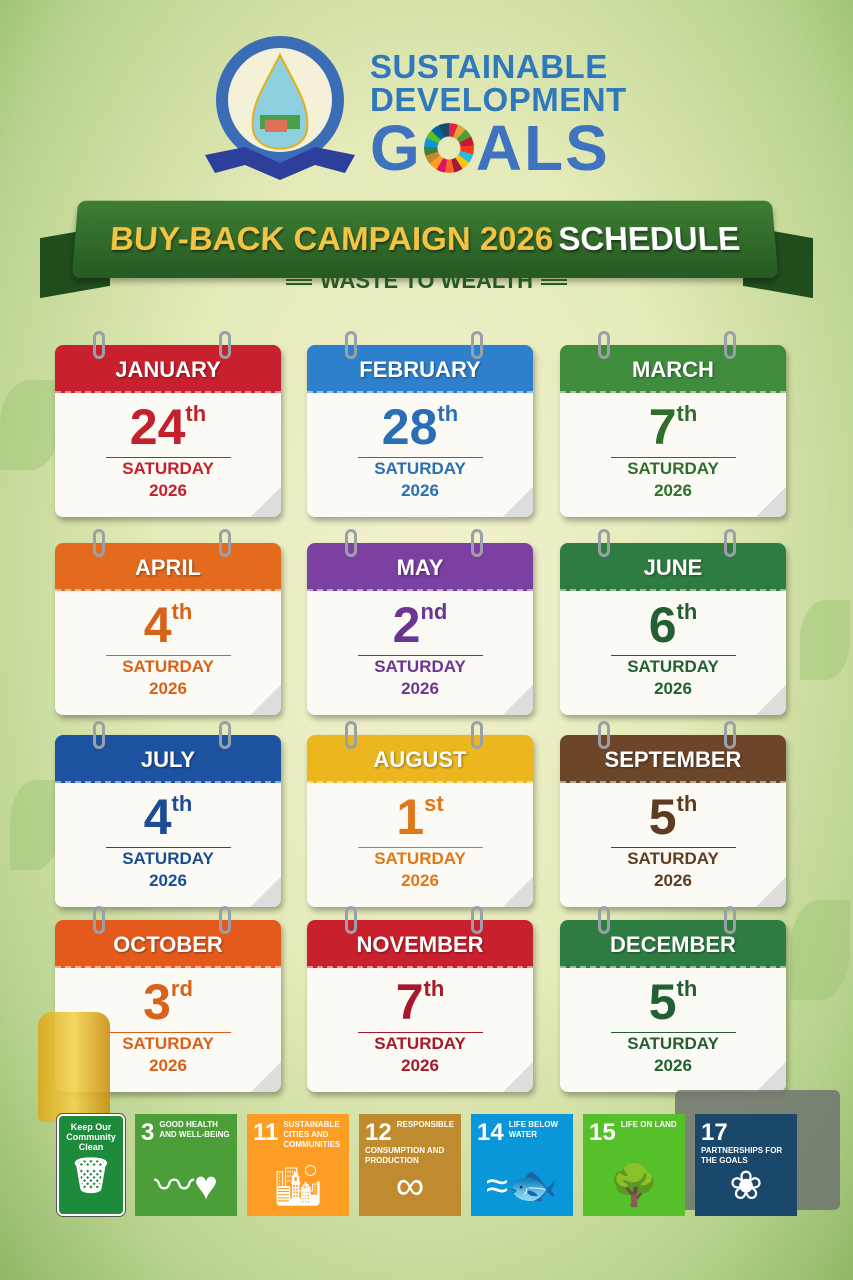 This screenshot has width=853, height=1280. Describe the element at coordinates (410, 817) in the screenshot. I see `day-value: 1` at that location.